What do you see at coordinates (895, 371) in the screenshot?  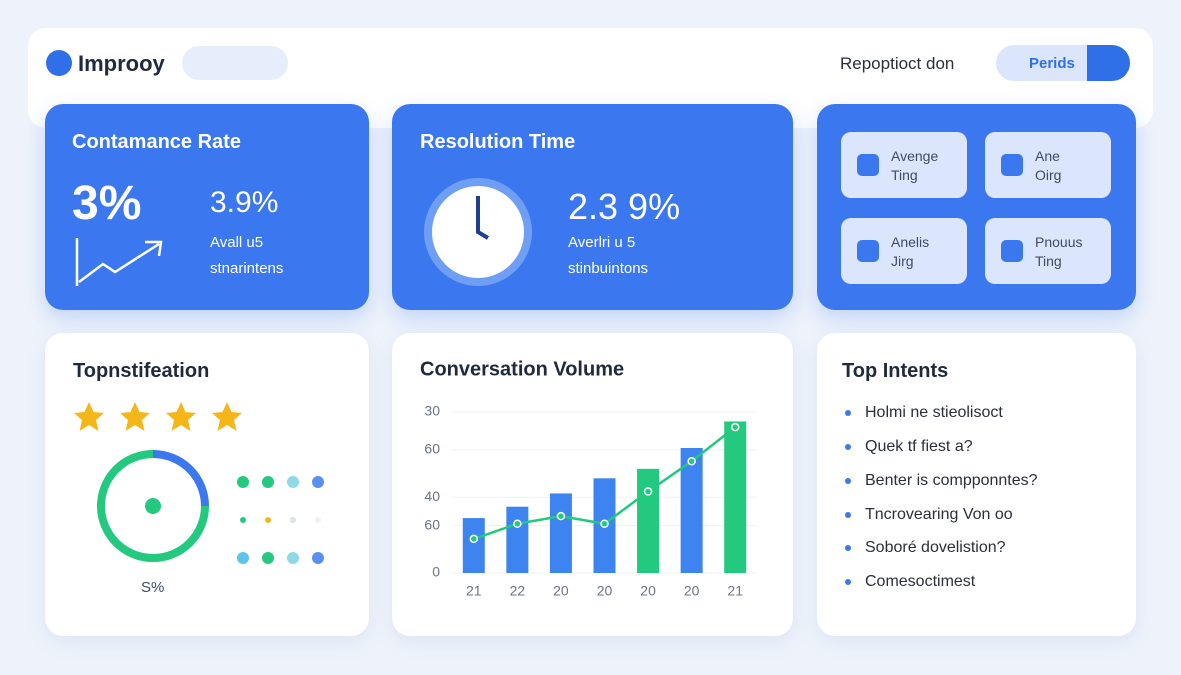 I see `card-title: Top Intents` at bounding box center [895, 371].